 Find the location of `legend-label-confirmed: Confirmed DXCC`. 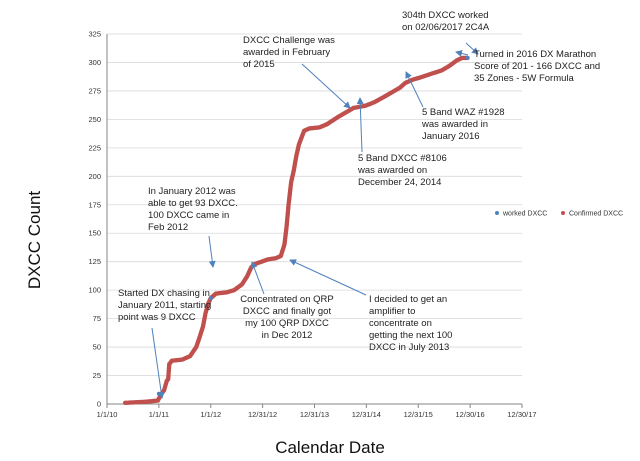

legend-label-confirmed: Confirmed DXCC is located at coordinates (596, 214).